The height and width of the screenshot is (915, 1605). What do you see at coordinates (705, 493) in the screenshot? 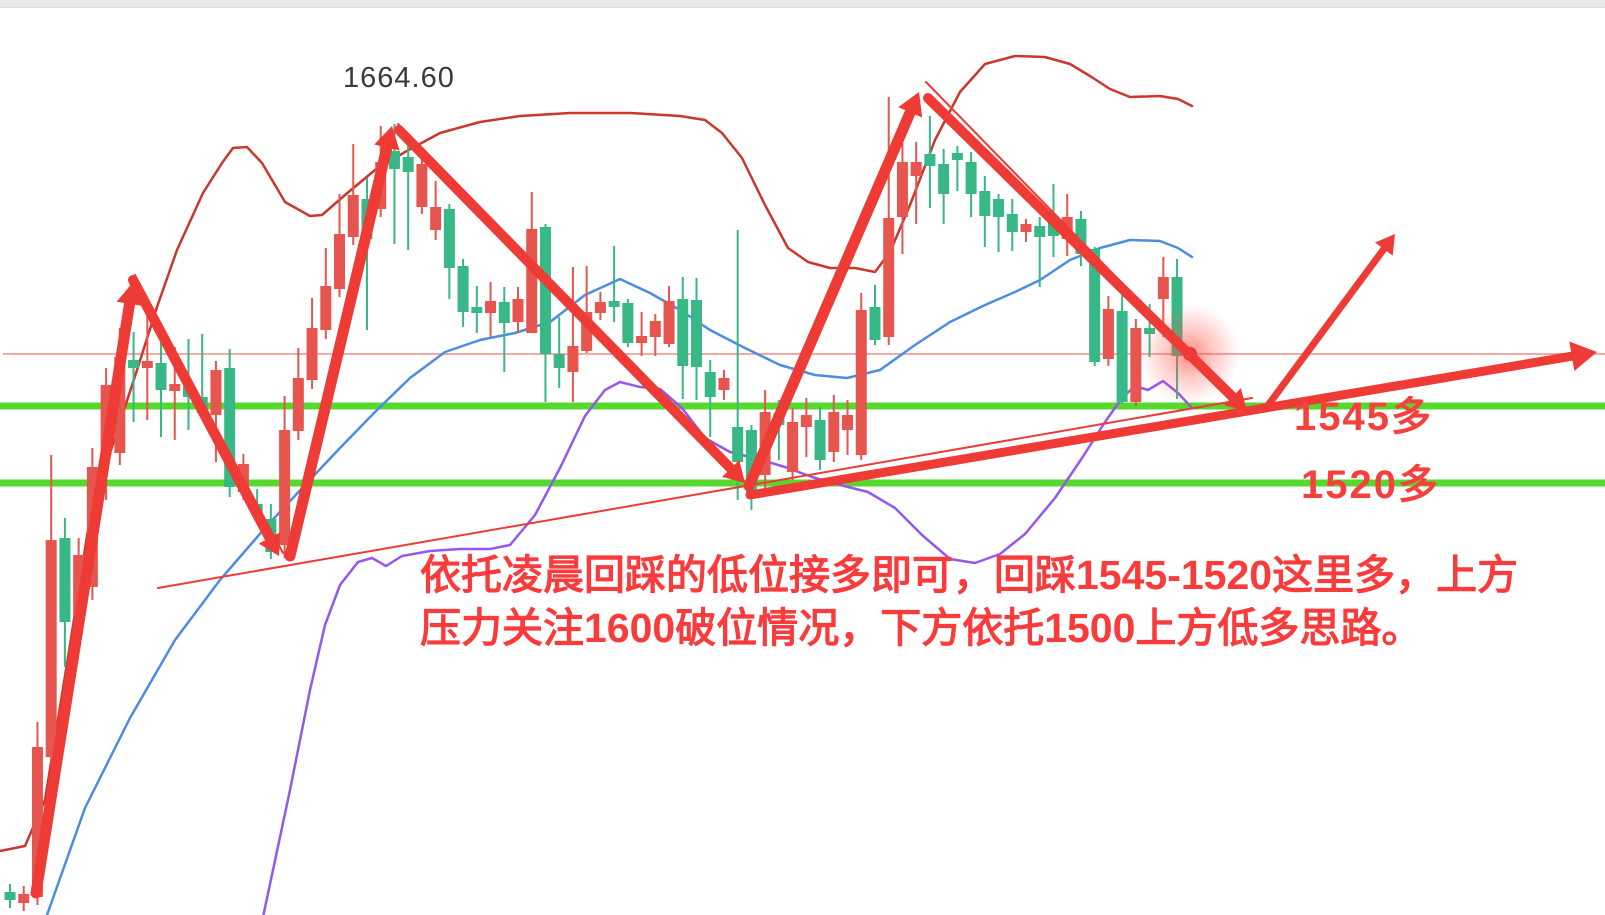
I see `trend-line` at bounding box center [705, 493].